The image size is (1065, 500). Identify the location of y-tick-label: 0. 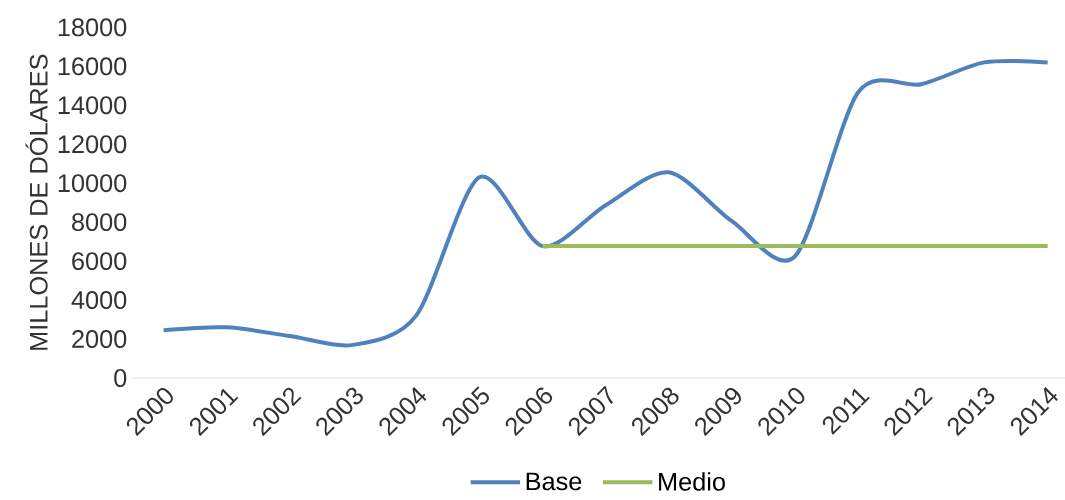
(120, 378).